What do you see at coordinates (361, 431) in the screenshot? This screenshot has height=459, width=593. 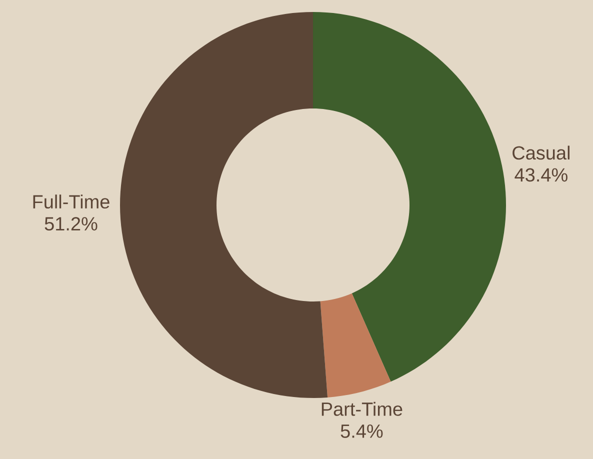 I see `data-label: 5.4%` at bounding box center [361, 431].